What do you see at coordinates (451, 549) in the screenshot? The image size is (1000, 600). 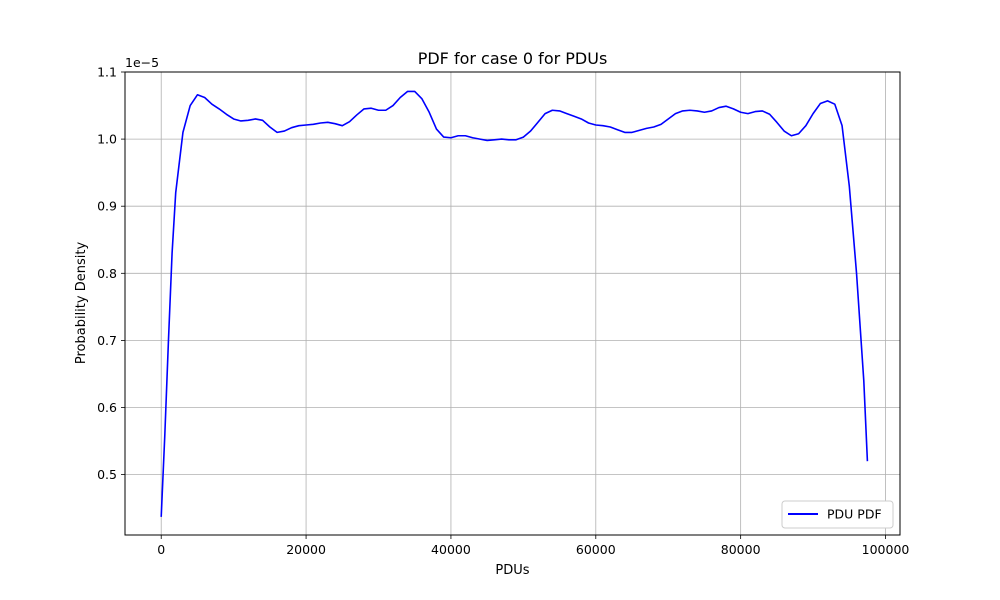 I see `x-tick-label: 40000` at bounding box center [451, 549].